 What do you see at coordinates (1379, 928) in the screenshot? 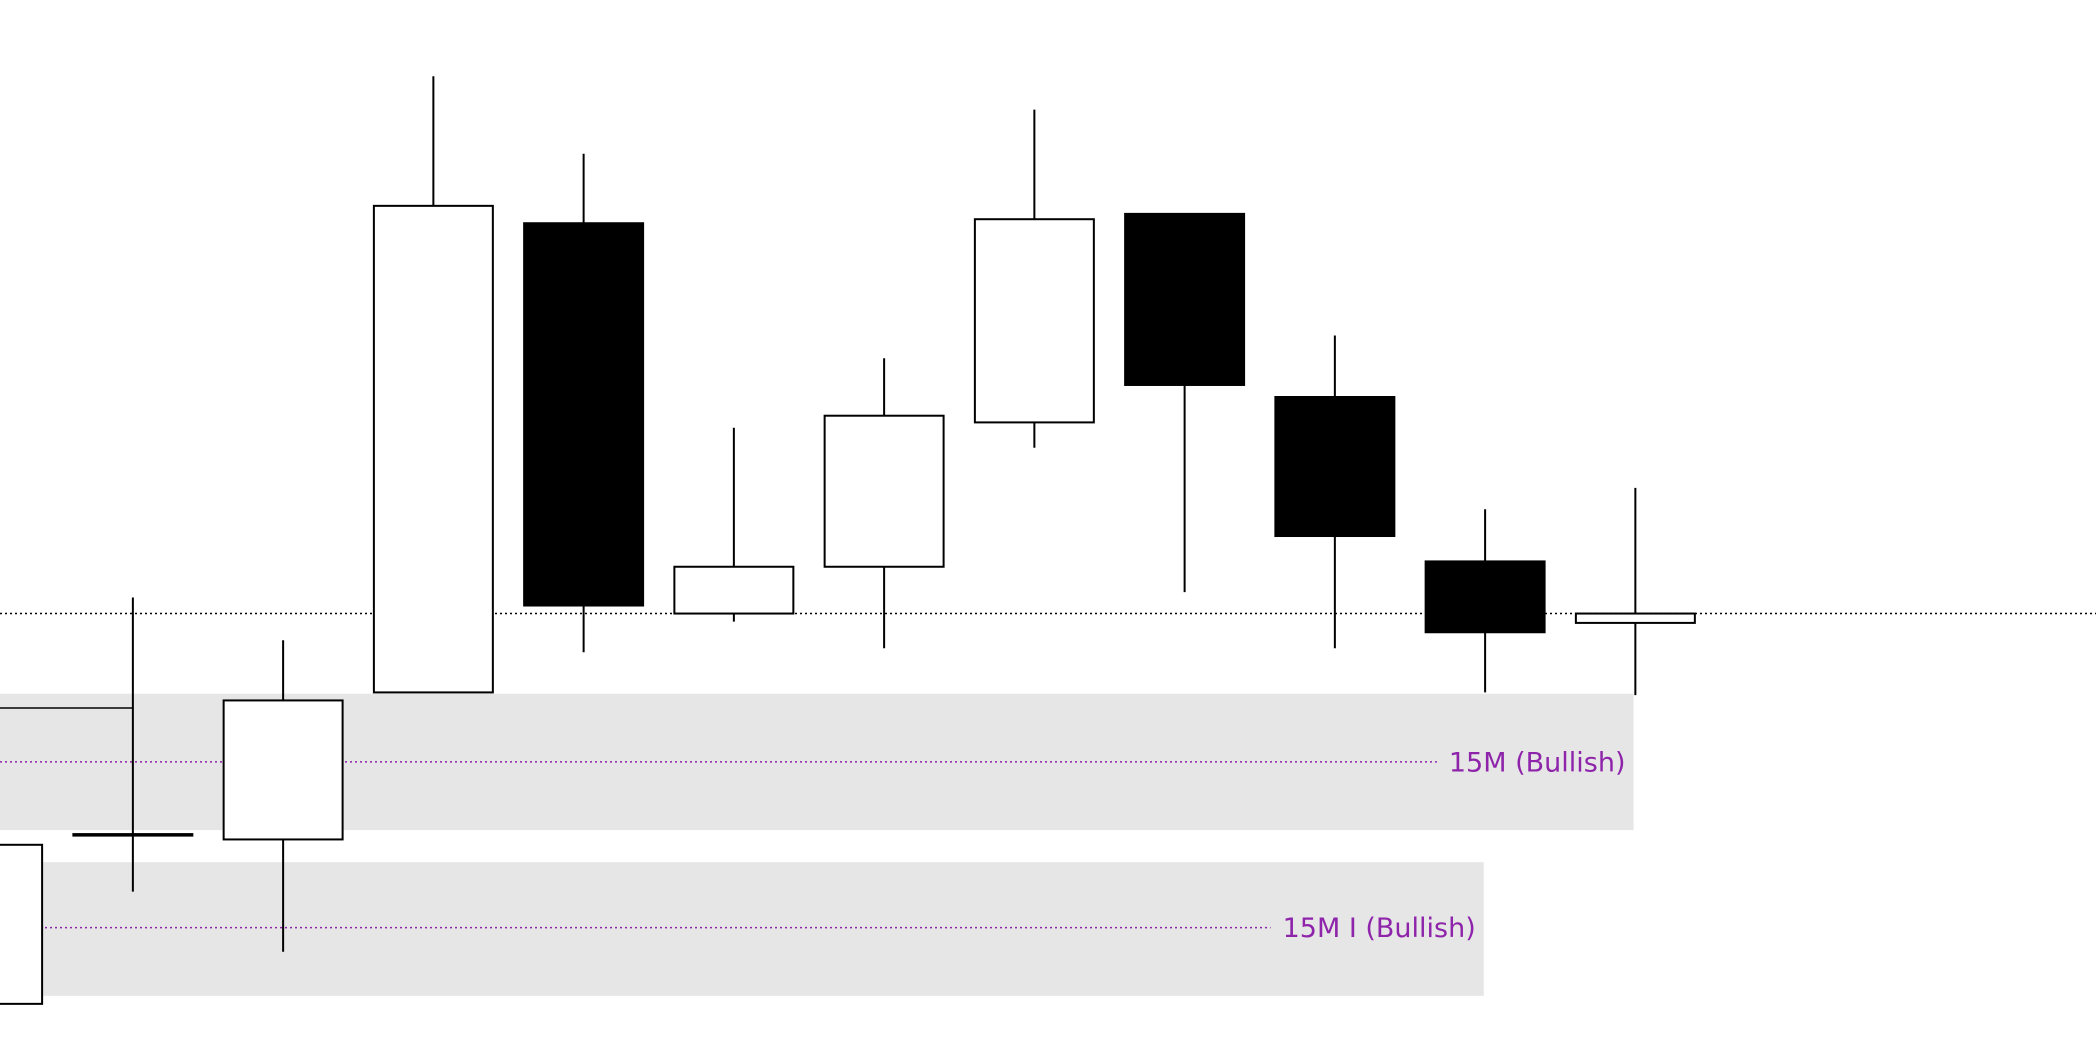
I see `zone-label: 15M I (Bullish)` at bounding box center [1379, 928].